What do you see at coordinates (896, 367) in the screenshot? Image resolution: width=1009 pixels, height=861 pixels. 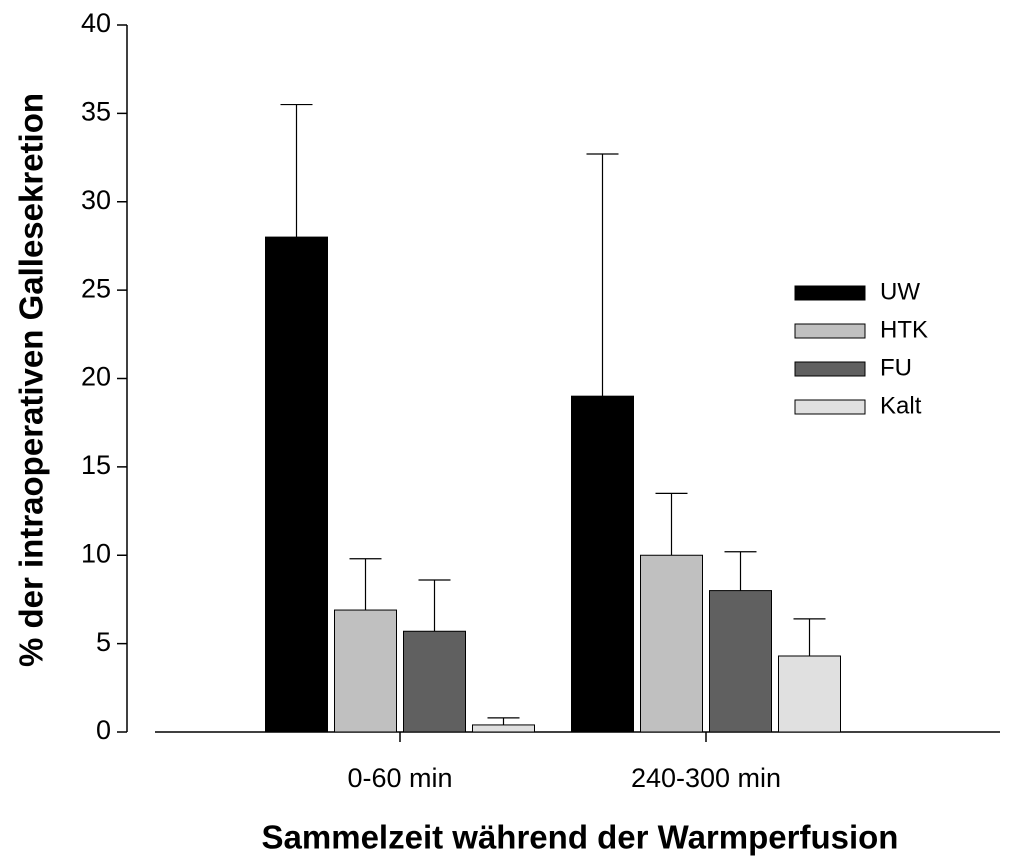 I see `legend-label: FU` at bounding box center [896, 367].